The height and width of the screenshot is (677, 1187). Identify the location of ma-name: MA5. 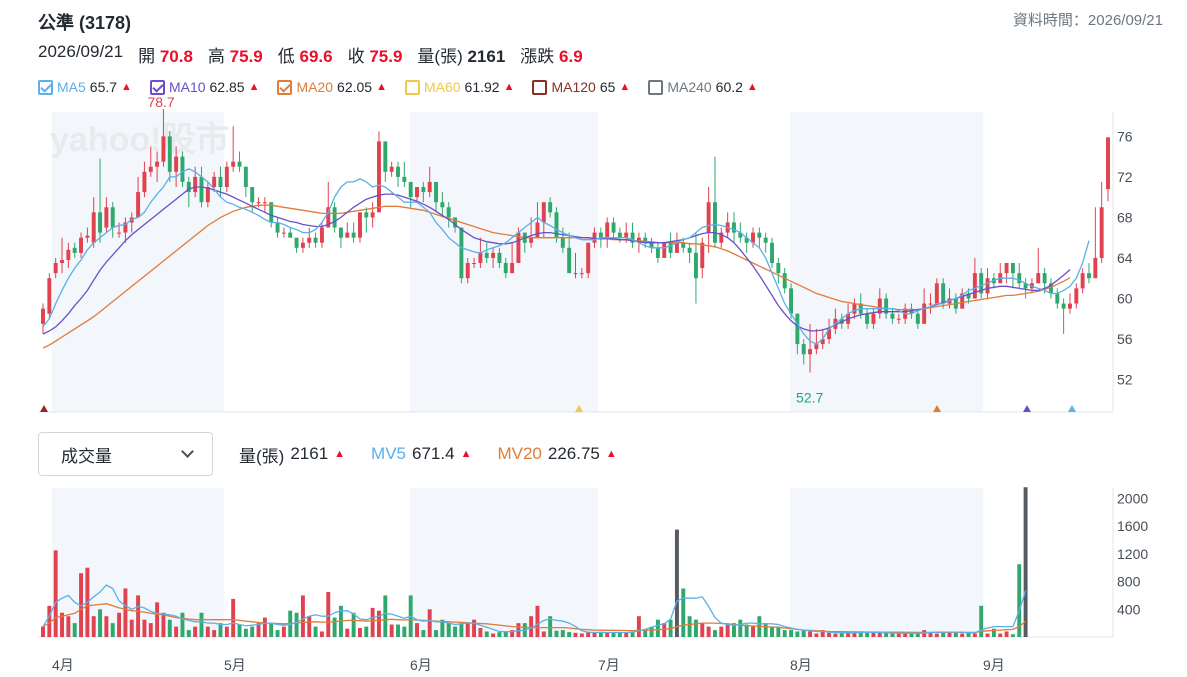
(71, 87).